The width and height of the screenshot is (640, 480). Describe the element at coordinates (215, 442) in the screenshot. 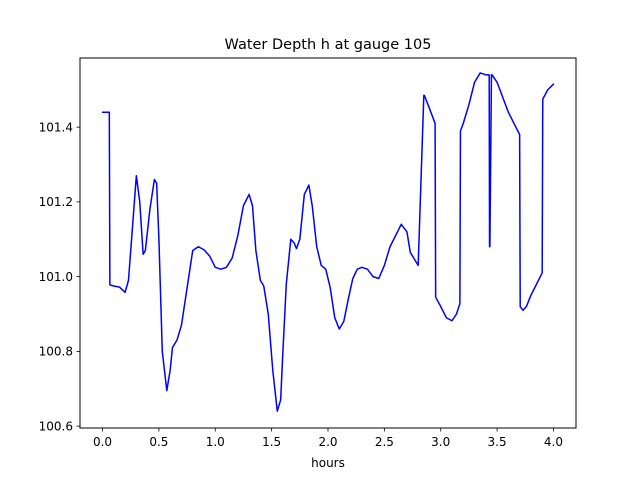

I see `x-tick-label: 1.0` at that location.